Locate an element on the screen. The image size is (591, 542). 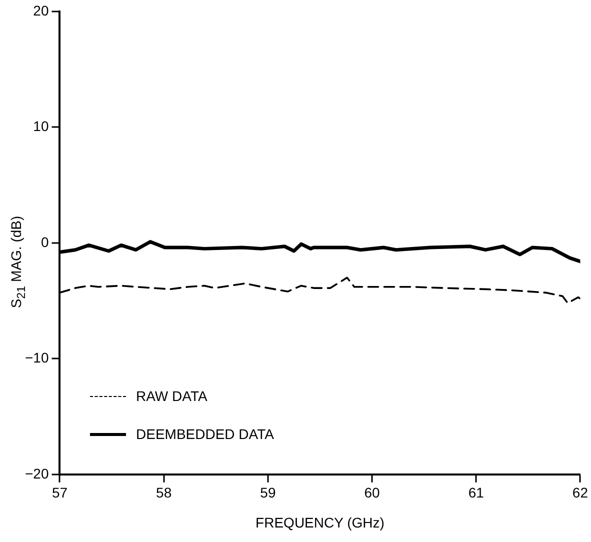
legend-label: RAW DATA is located at coordinates (172, 396).